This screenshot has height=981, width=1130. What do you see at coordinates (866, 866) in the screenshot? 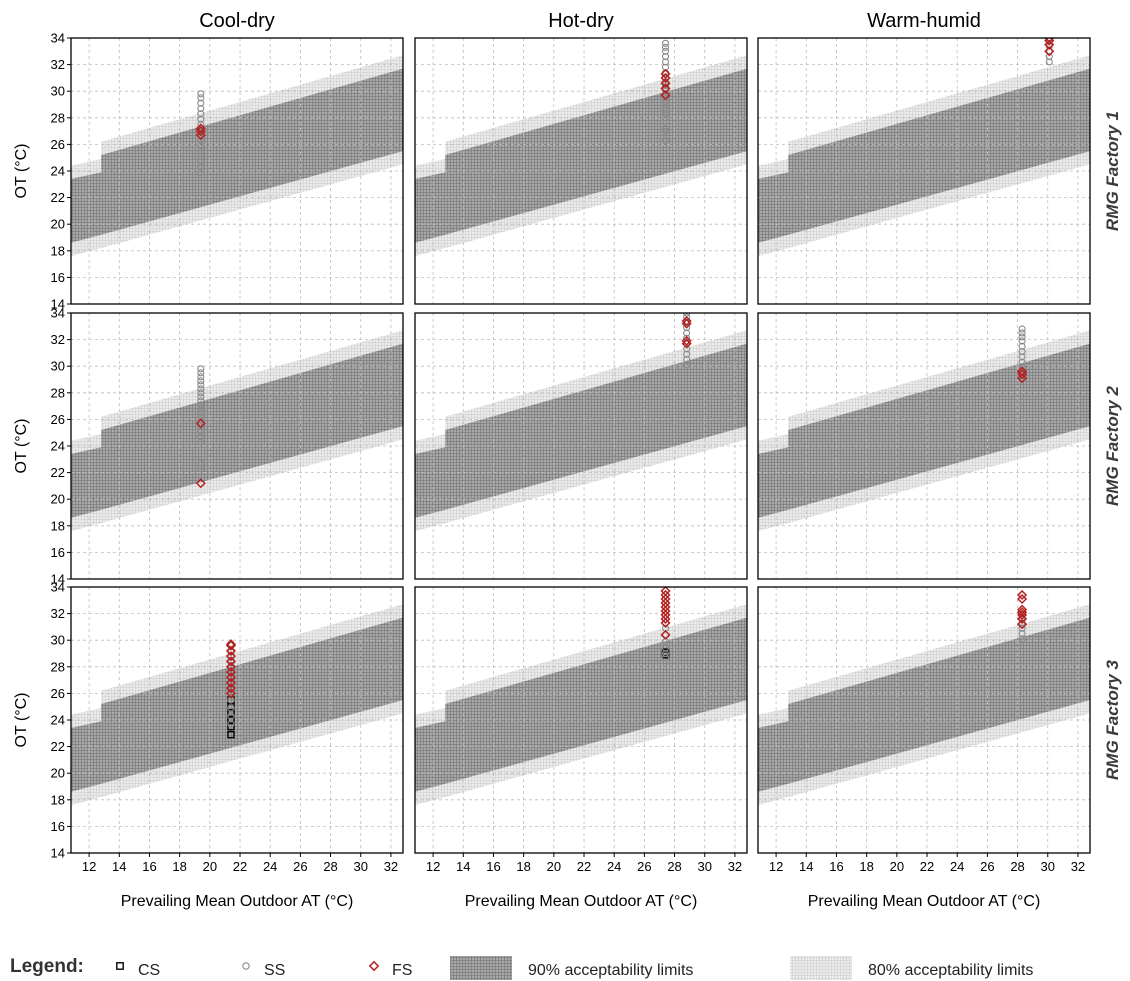
I see `x-tick-label: 18` at bounding box center [866, 866].